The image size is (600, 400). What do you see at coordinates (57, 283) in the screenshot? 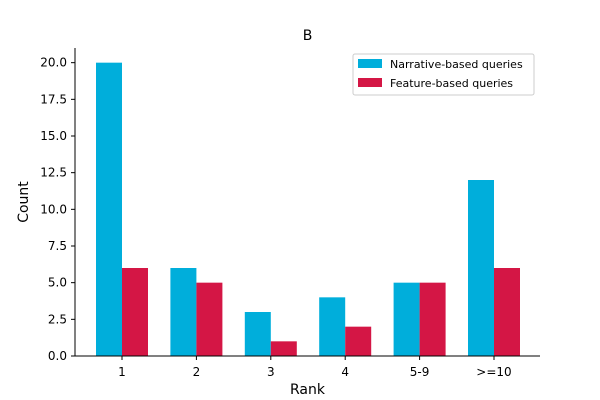
I see `y-tick-label-2: 5.0` at bounding box center [57, 283].